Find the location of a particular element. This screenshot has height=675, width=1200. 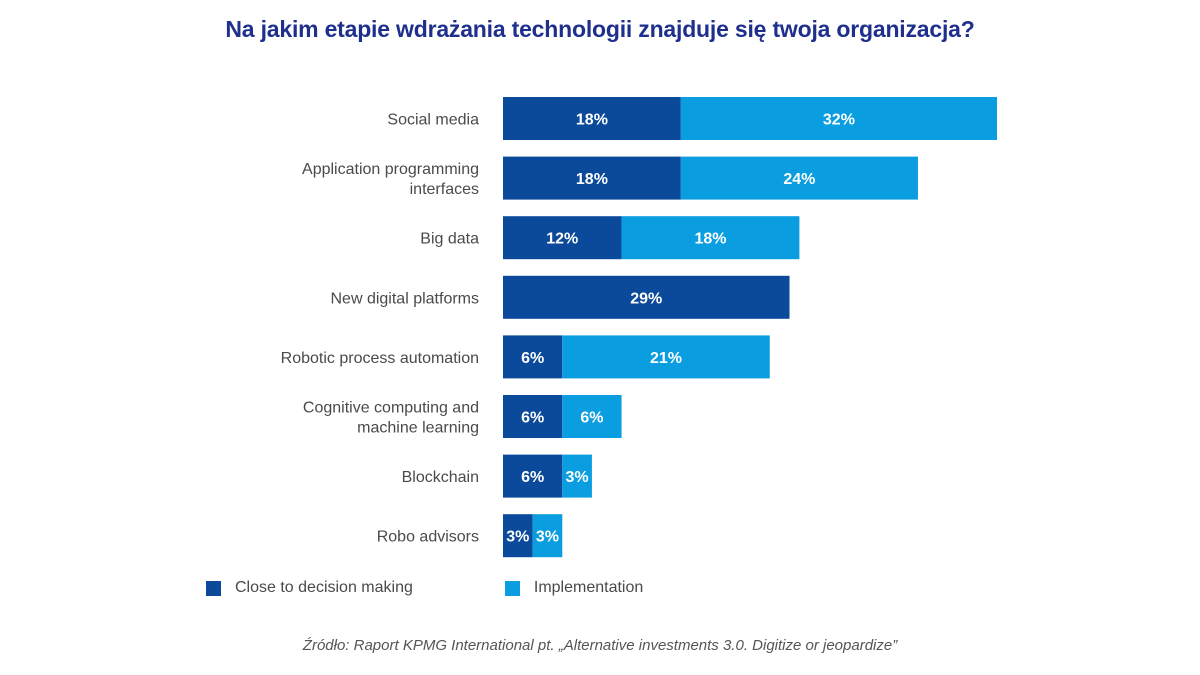

category-label-application-programming-interfaces: Application programming interfaces is located at coordinates (390, 179).